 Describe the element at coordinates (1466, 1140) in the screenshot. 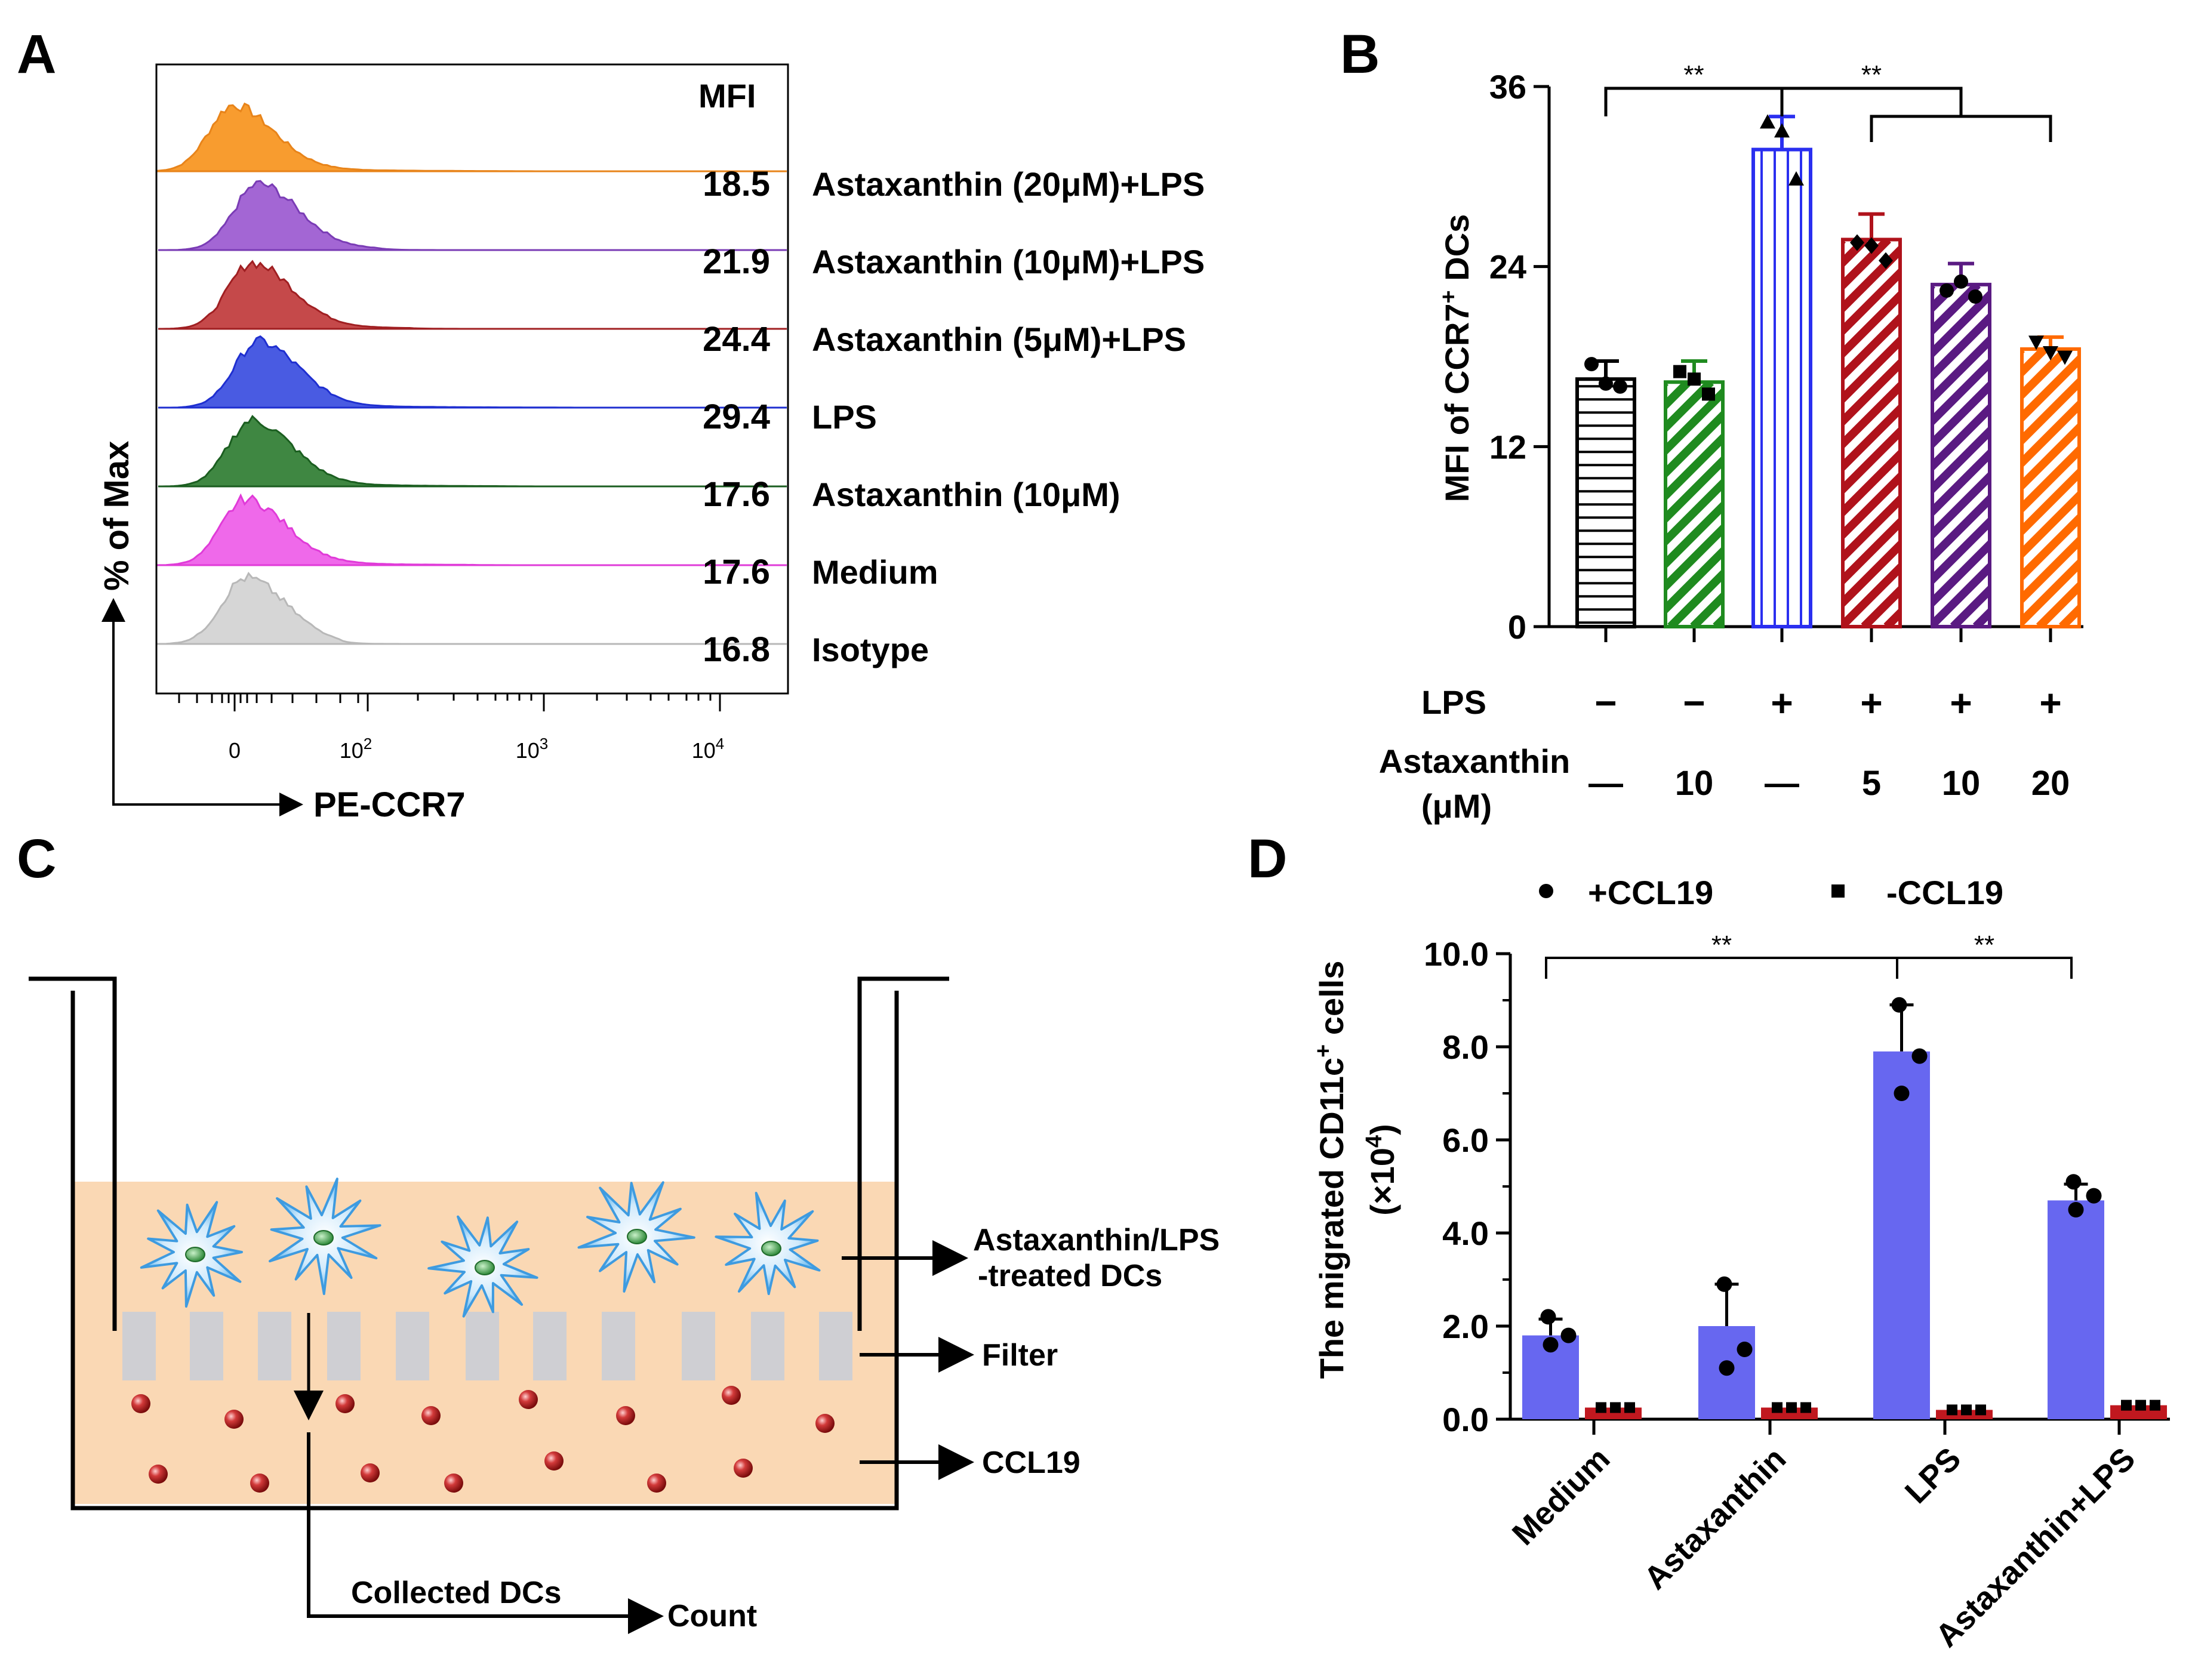

I see `d-y-tick-label-3: 6.0` at that location.